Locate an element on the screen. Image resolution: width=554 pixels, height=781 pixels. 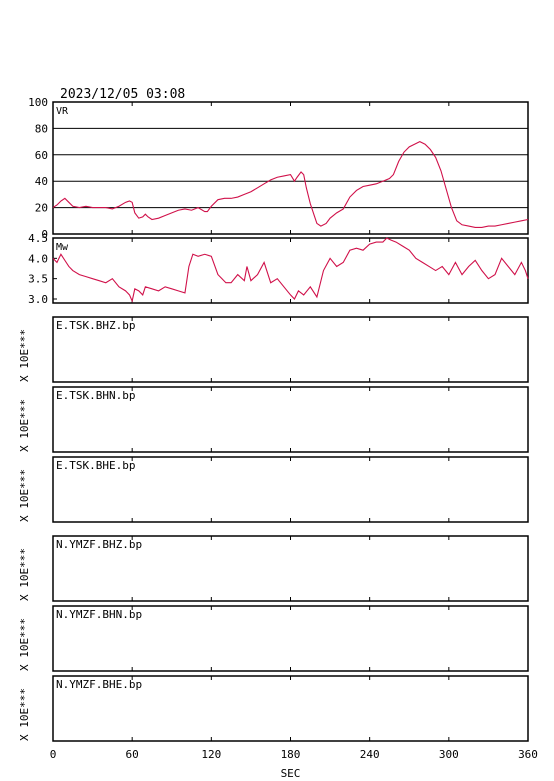
x-axis-label: SEC is located at coordinates (291, 773).